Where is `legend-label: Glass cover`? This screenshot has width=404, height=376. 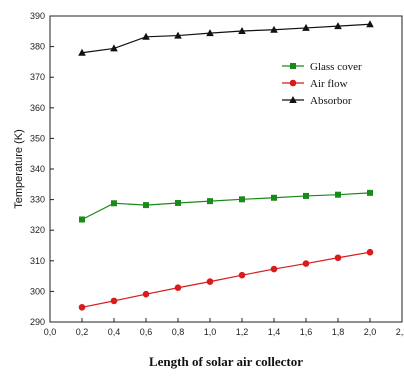
legend-label: Glass cover is located at coordinates (336, 67).